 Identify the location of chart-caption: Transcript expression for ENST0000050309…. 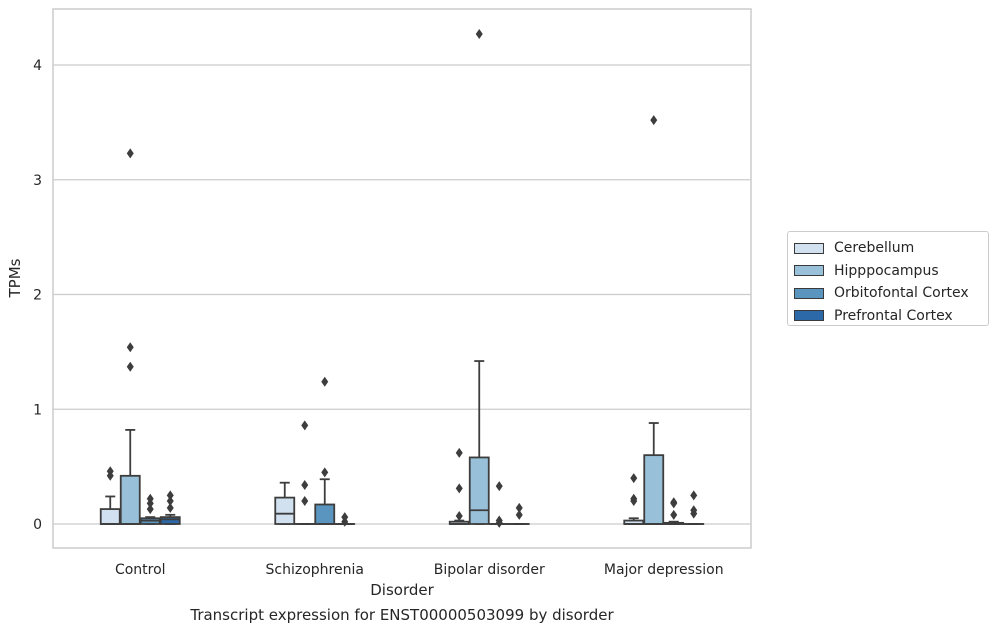
(402, 615).